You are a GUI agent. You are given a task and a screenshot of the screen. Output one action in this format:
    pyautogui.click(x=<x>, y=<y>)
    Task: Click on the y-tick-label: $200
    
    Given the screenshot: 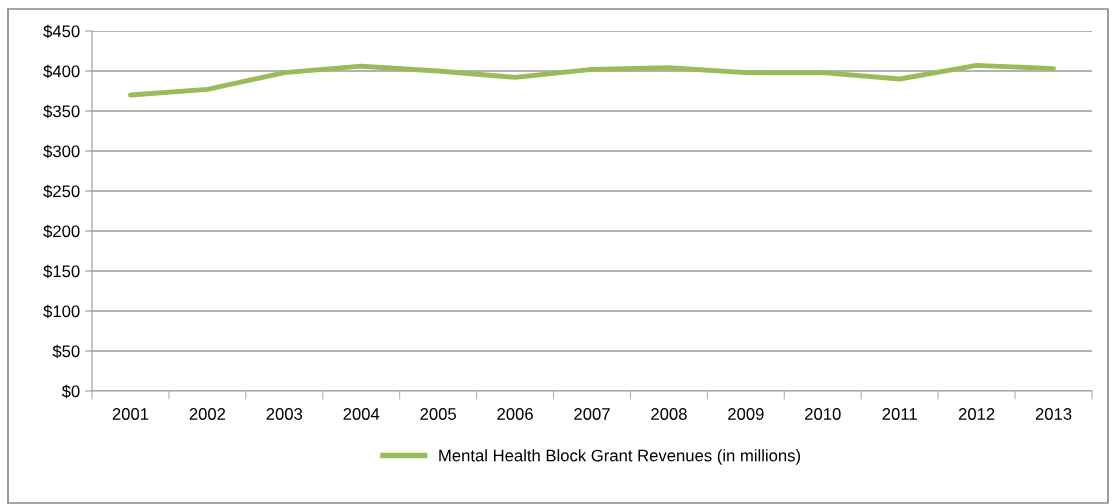 What is the action you would take?
    pyautogui.click(x=61, y=231)
    